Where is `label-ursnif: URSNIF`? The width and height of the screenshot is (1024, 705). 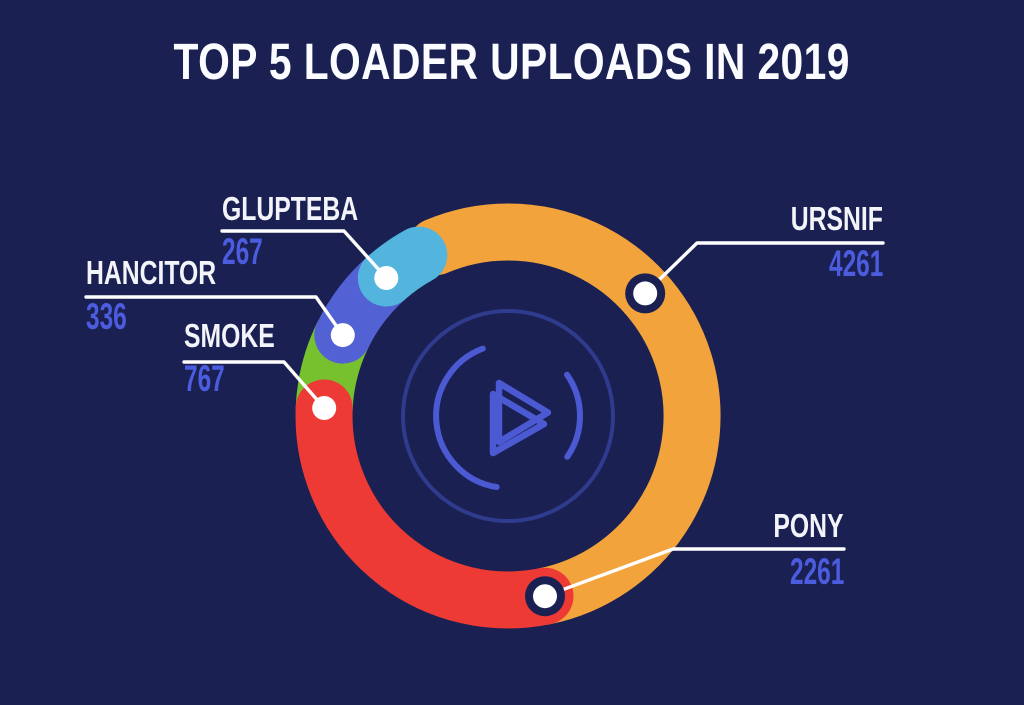
label-ursnif: URSNIF is located at coordinates (836, 218).